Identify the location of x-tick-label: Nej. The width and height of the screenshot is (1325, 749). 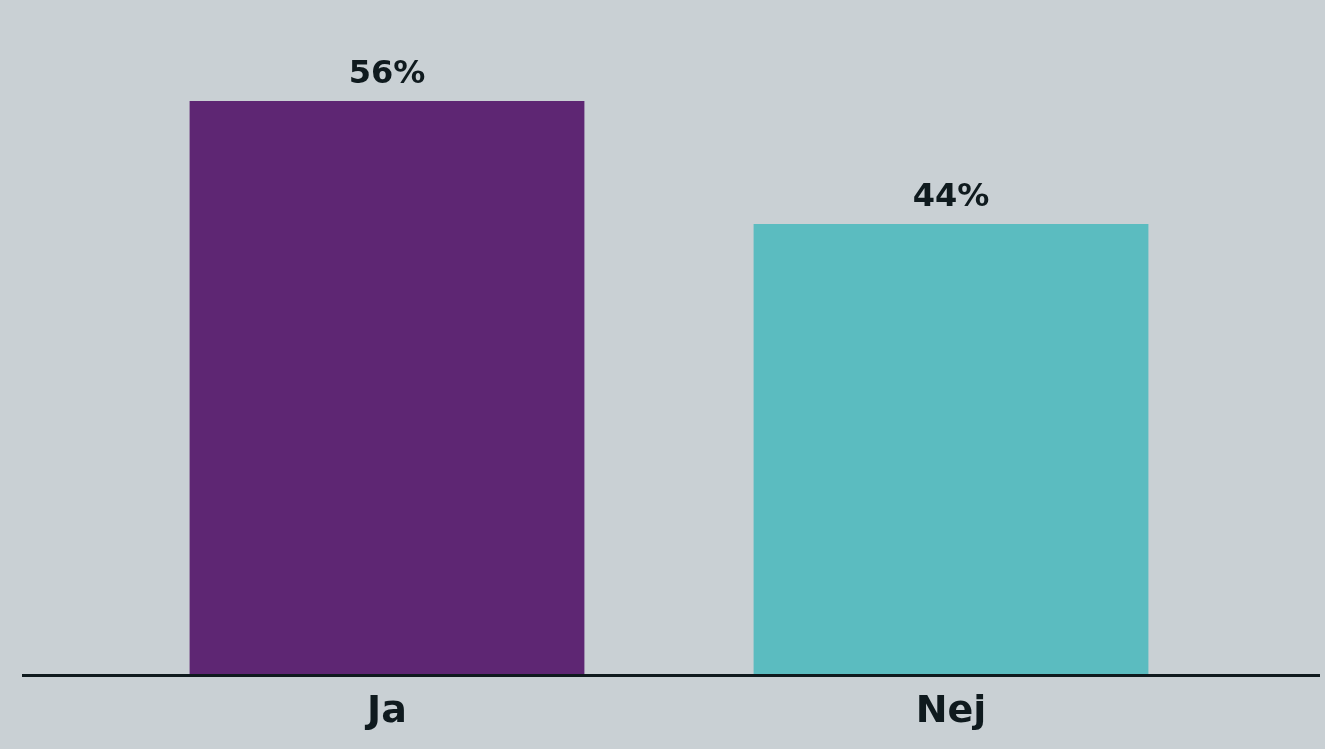
(951, 709).